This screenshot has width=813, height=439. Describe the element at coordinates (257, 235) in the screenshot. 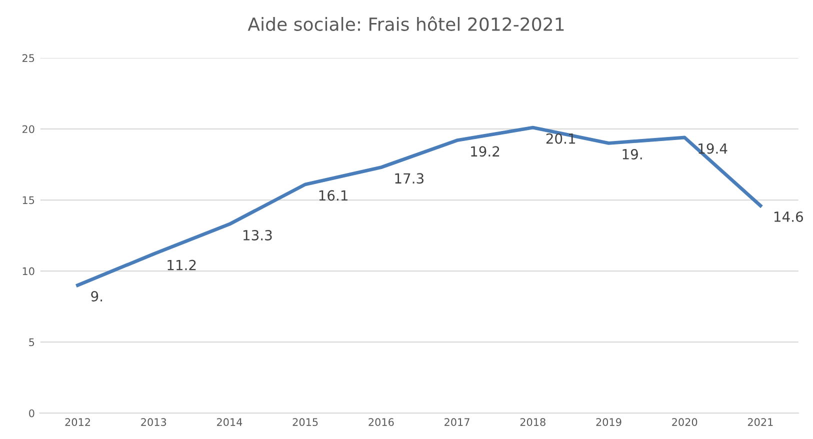

I see `data-label: 13.3` at that location.